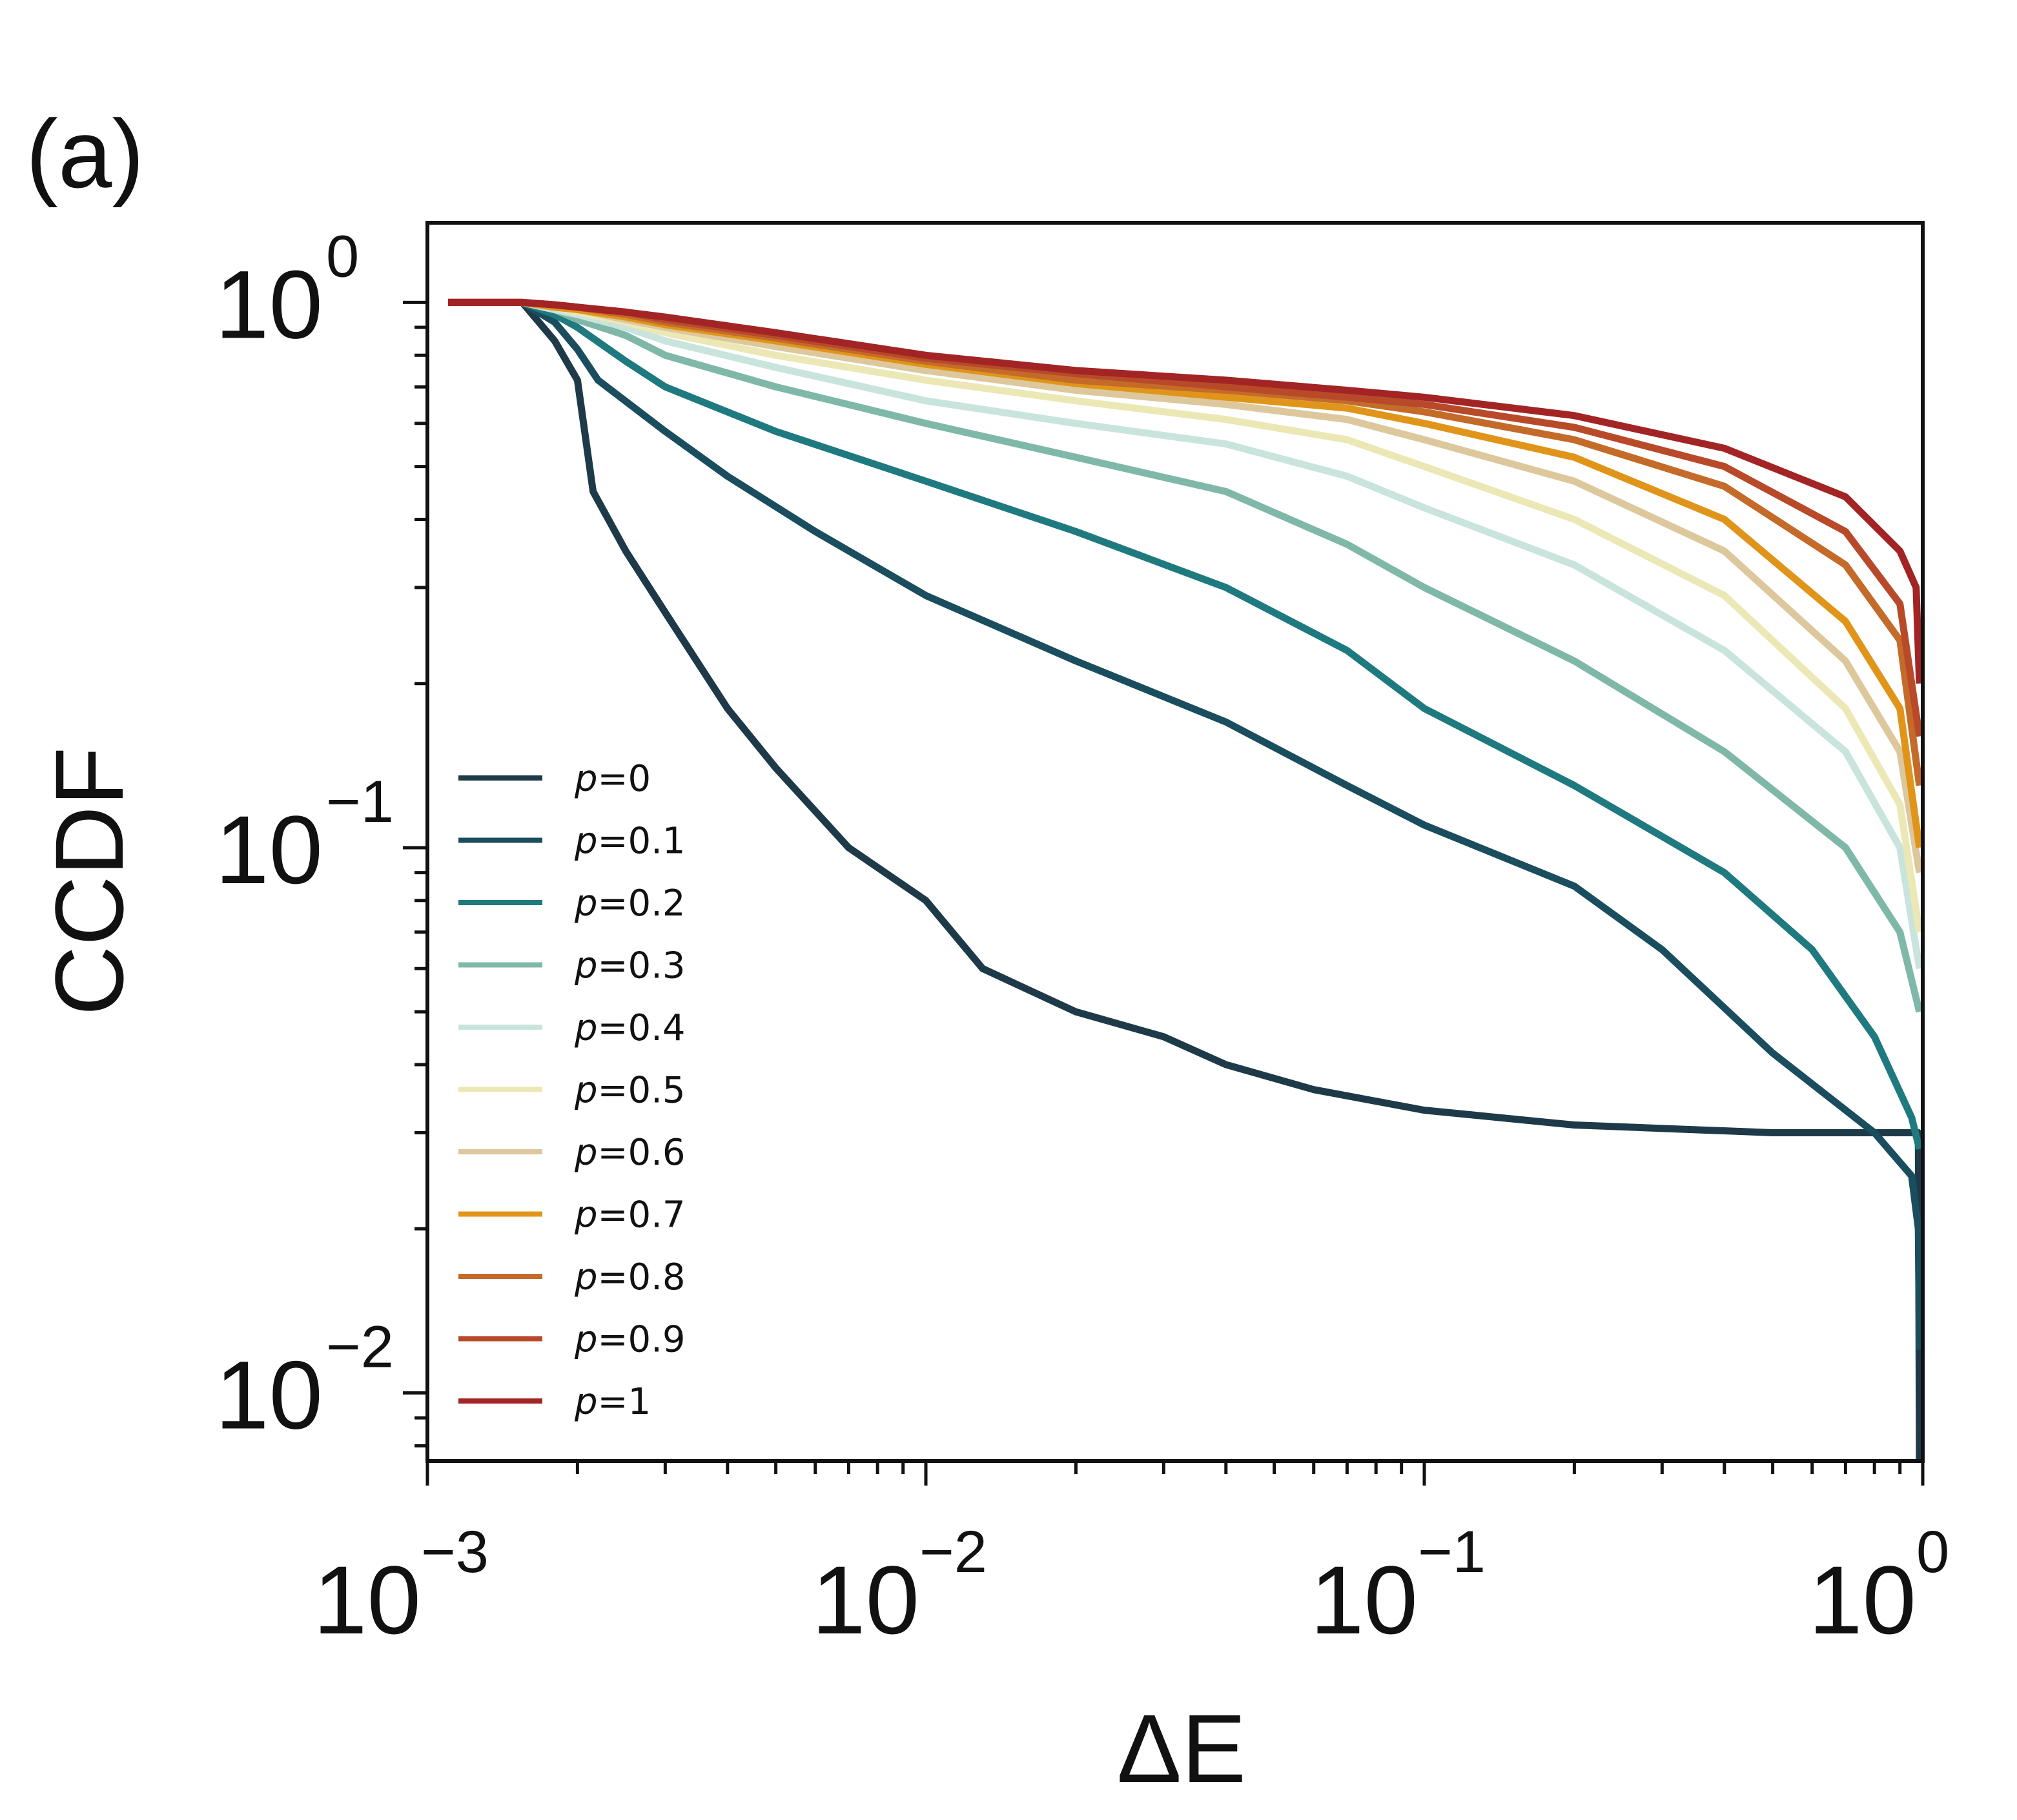 This screenshot has height=1820, width=2017. I want to click on x-tick-exponent: −3, so click(455, 1552).